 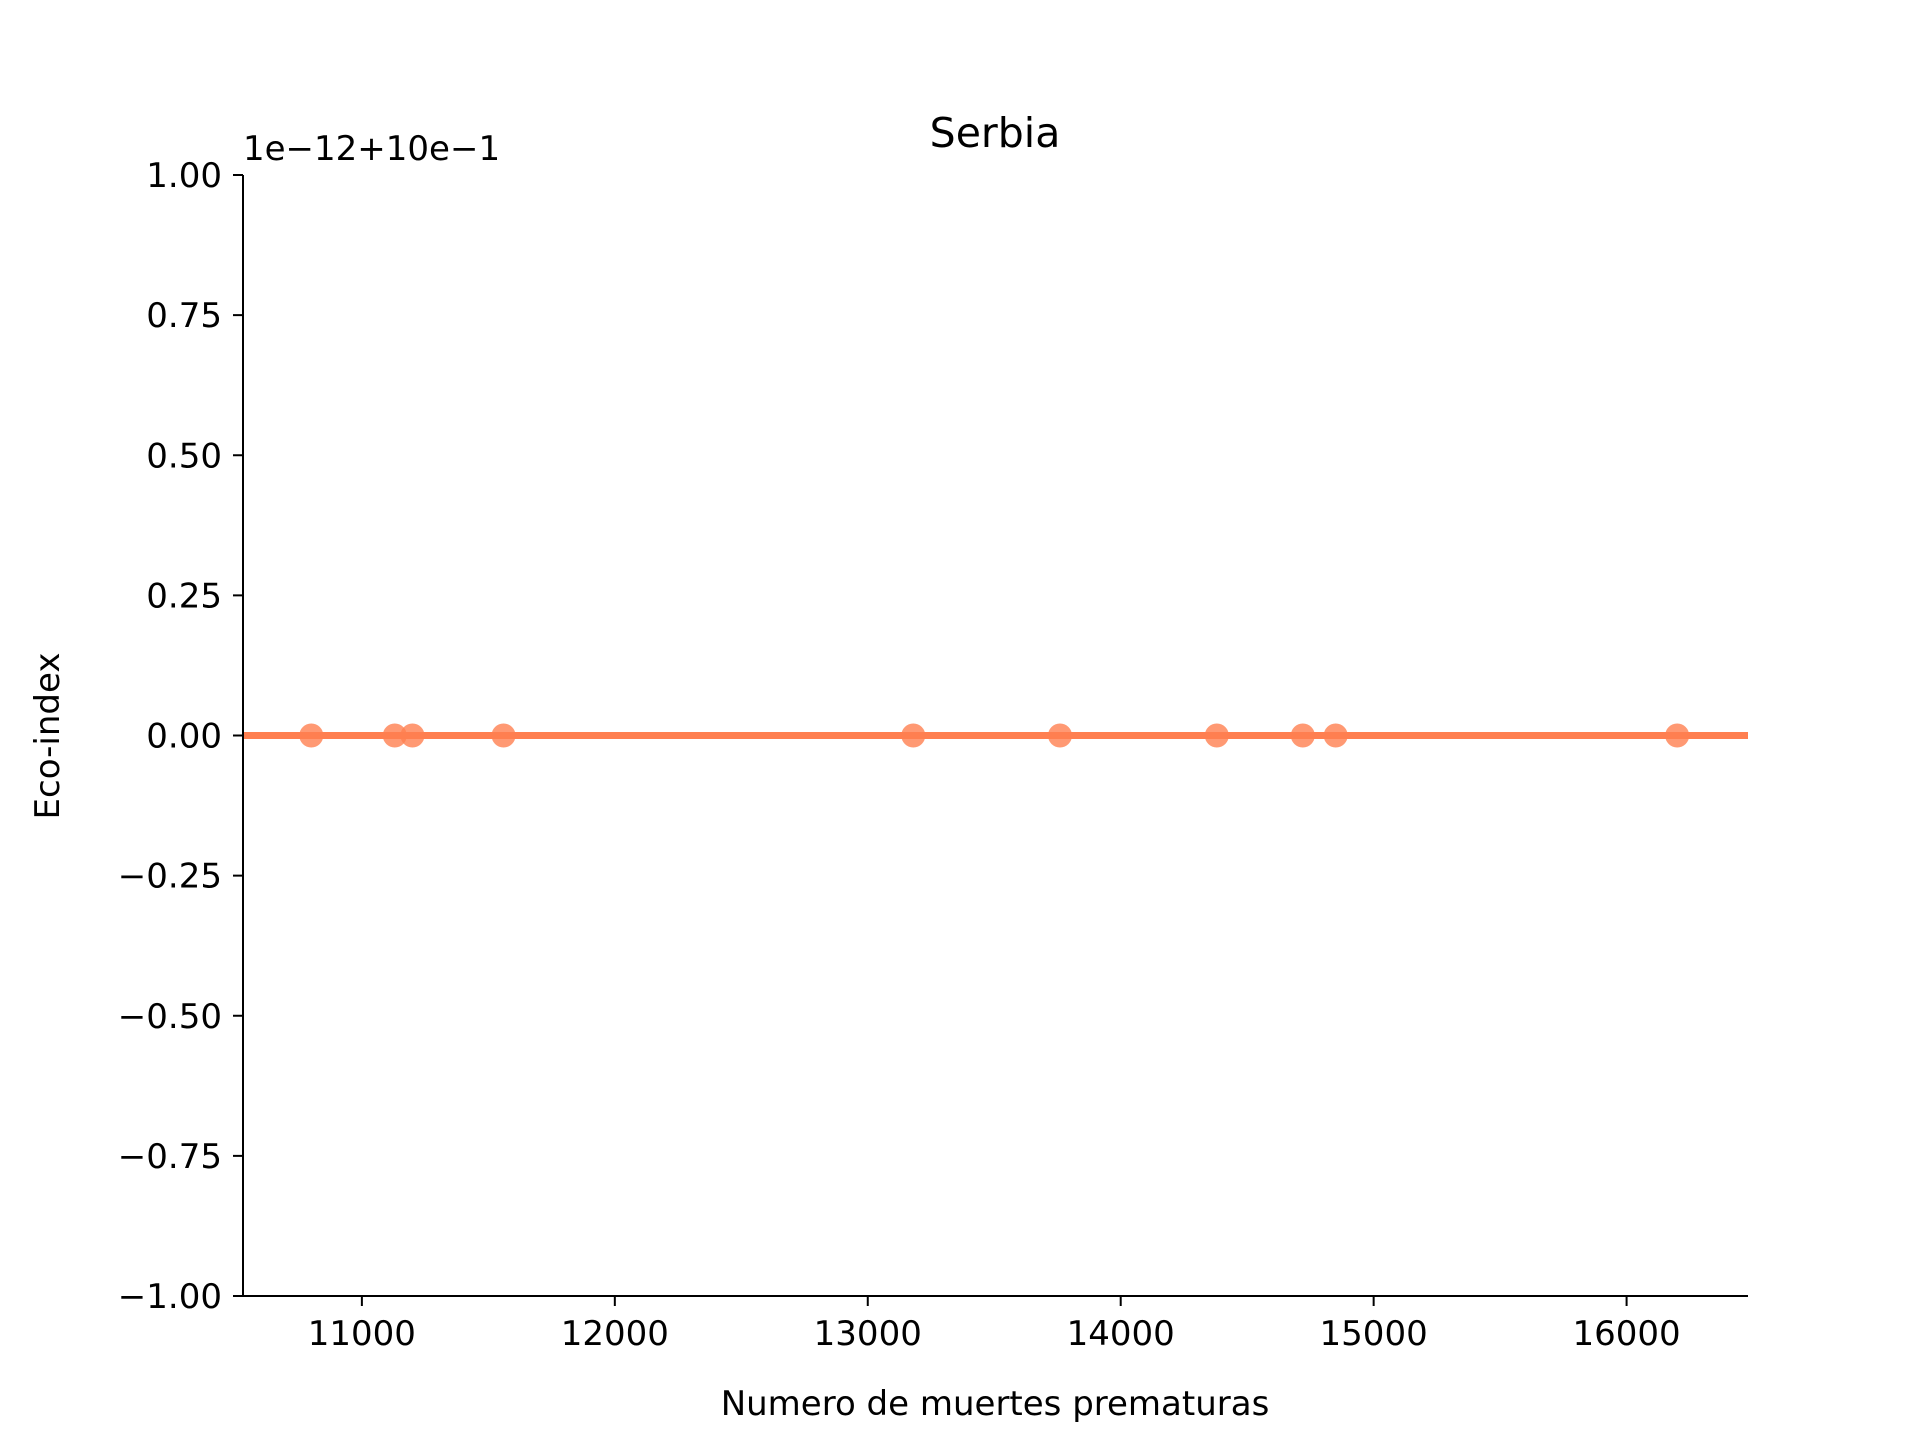 I want to click on plot-area, so click(x=995, y=735).